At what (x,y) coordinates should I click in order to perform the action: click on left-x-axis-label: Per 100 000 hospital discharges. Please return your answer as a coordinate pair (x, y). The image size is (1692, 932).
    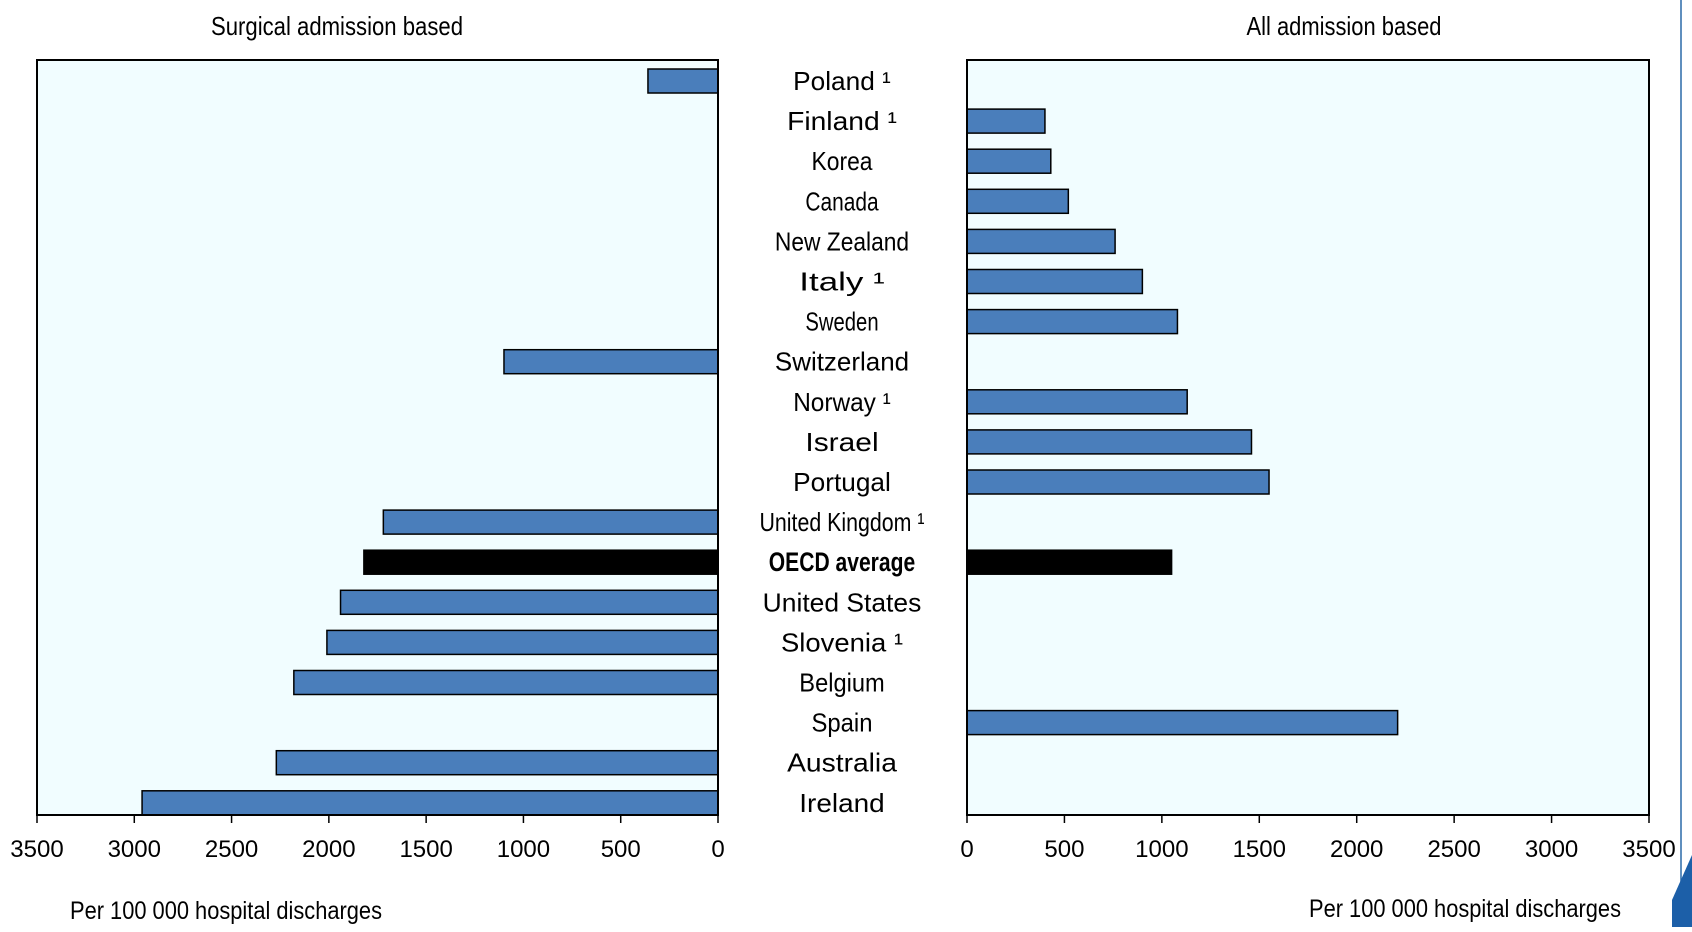
    Looking at the image, I should click on (226, 911).